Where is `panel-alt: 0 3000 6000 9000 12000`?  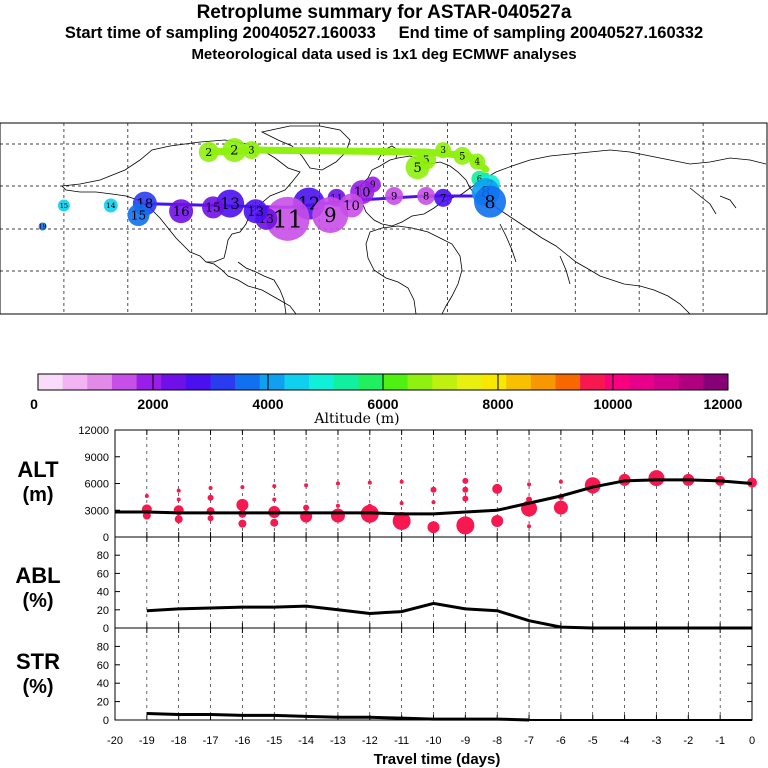
panel-alt: 0 3000 6000 9000 12000 is located at coordinates (417, 484).